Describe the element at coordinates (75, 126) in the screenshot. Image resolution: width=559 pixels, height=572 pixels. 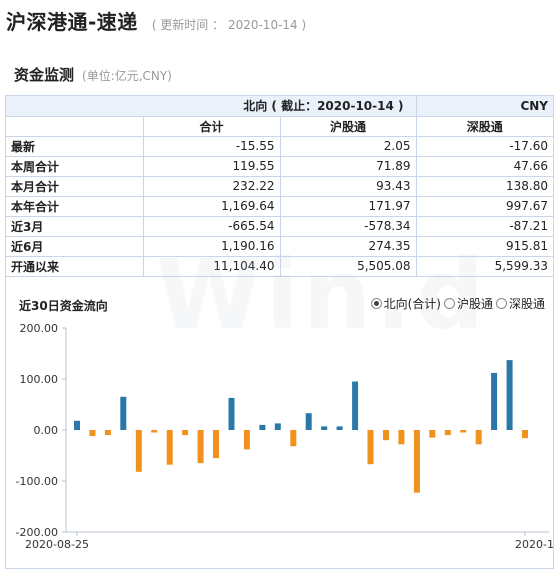
I see `column-header-blank` at that location.